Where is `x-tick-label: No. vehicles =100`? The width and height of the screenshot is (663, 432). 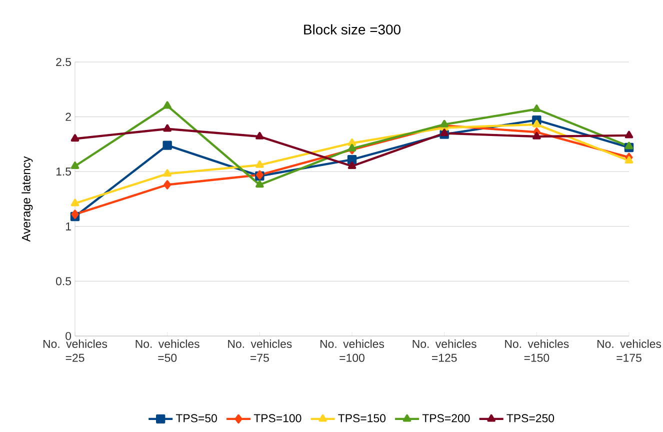
x-tick-label: No. vehicles =100 is located at coordinates (352, 351).